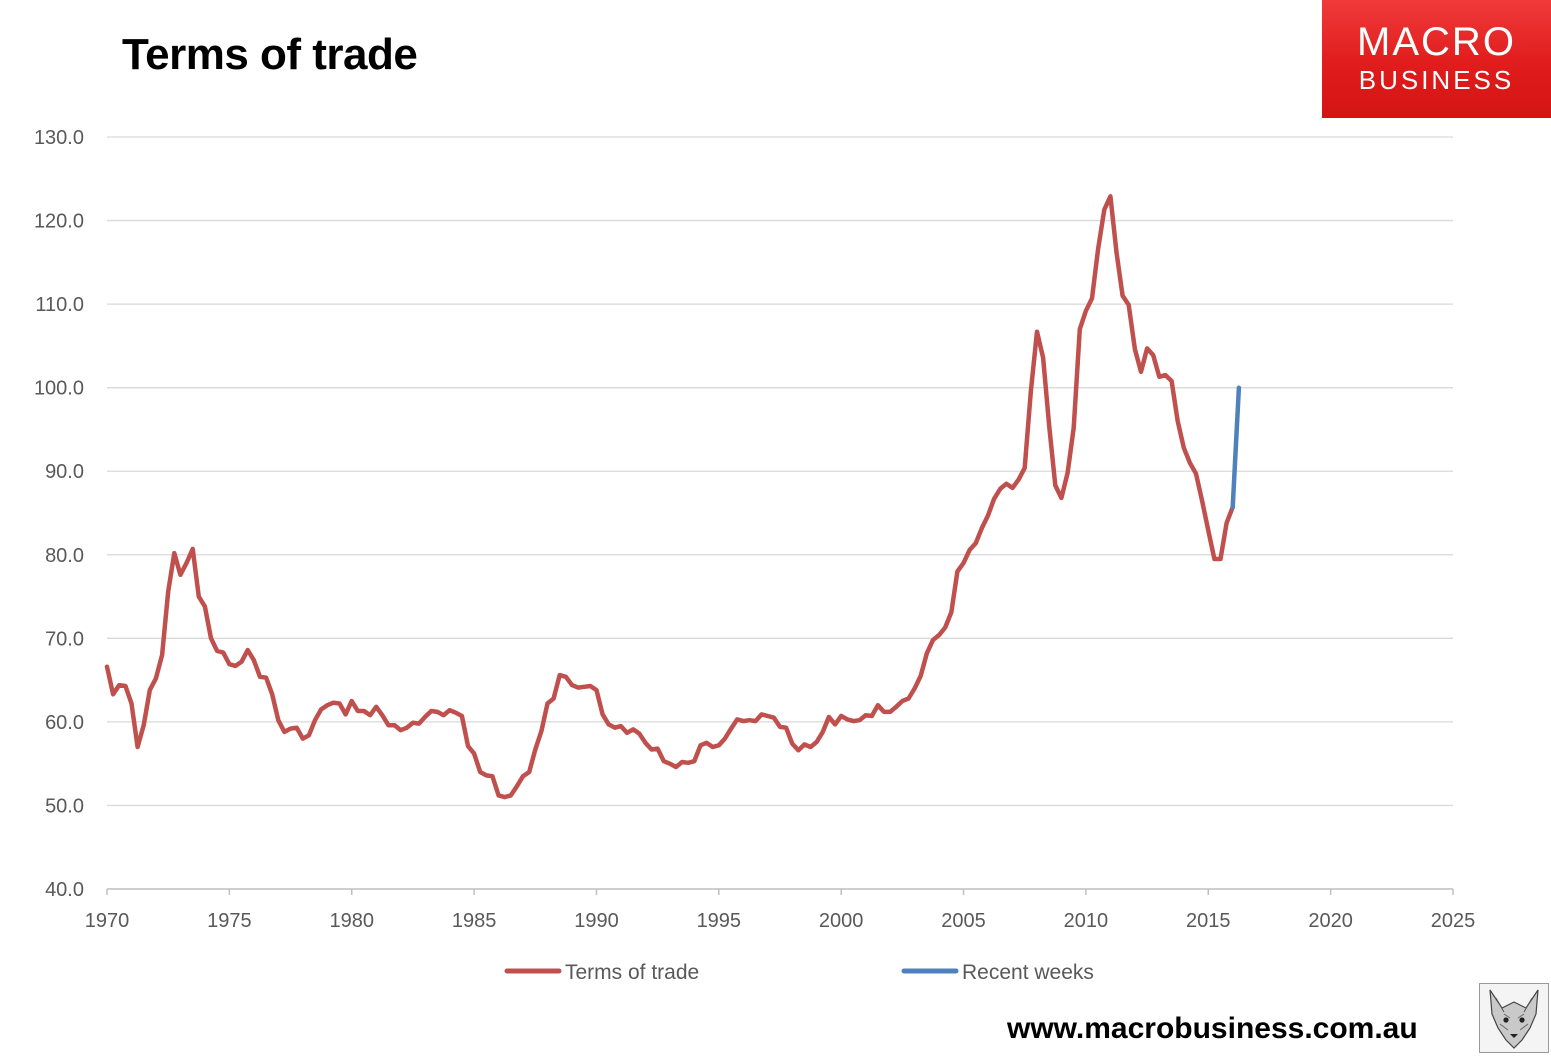  I want to click on x-tick-label: 1970, so click(107, 921).